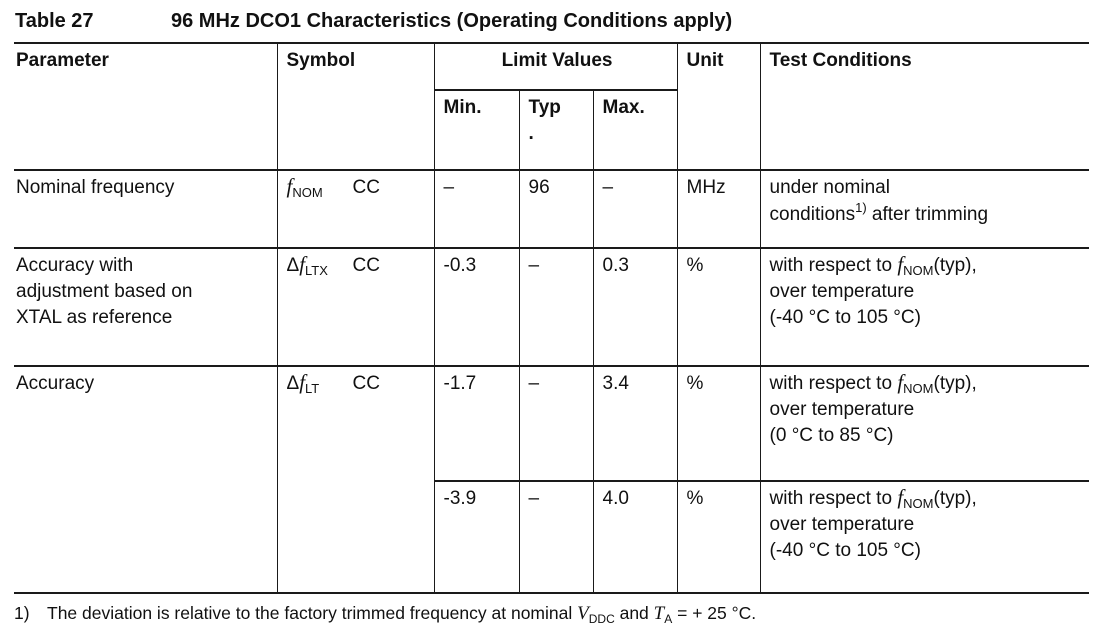 This screenshot has height=630, width=1097. What do you see at coordinates (62, 60) in the screenshot?
I see `col-header-parameter: Parameter` at bounding box center [62, 60].